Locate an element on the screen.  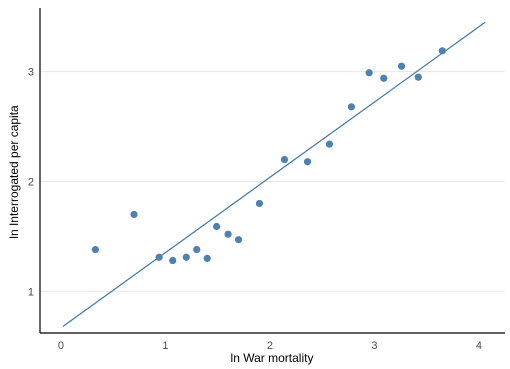
y-tick-label: 3 is located at coordinates (31, 73).